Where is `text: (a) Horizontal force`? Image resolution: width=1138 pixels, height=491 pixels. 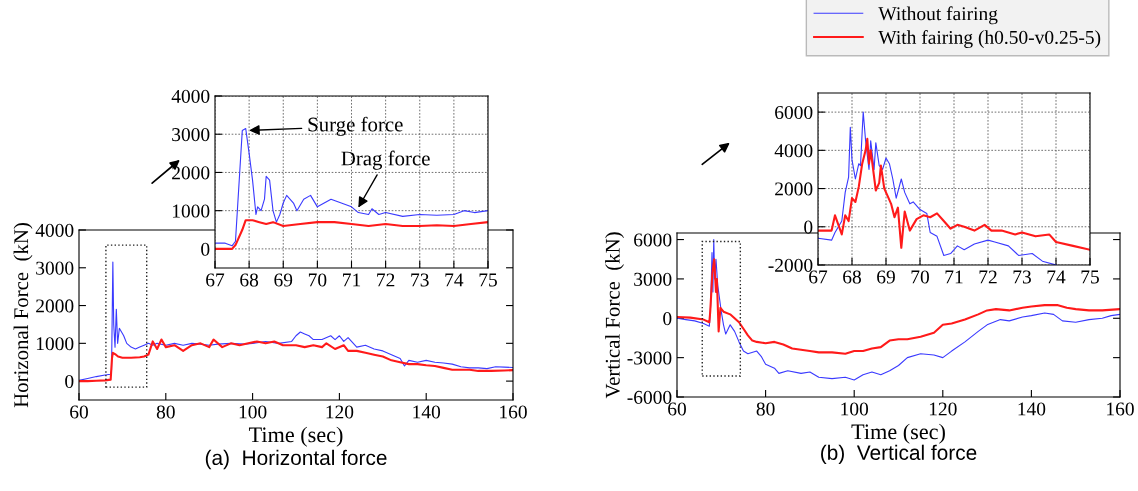 text: (a) Horizontal force is located at coordinates (296, 459).